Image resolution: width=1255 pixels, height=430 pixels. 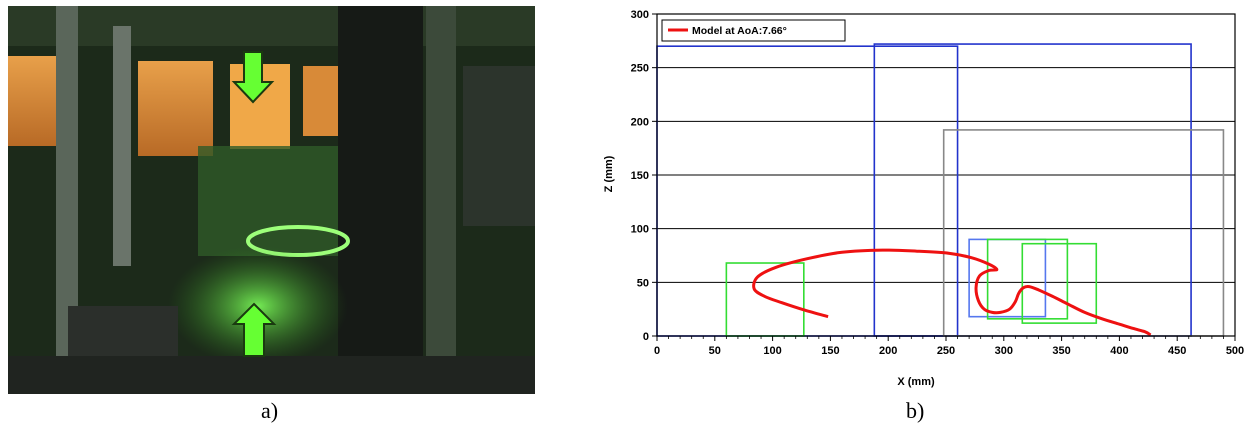 What do you see at coordinates (175, 108) in the screenshot?
I see `window-orange-middle` at bounding box center [175, 108].